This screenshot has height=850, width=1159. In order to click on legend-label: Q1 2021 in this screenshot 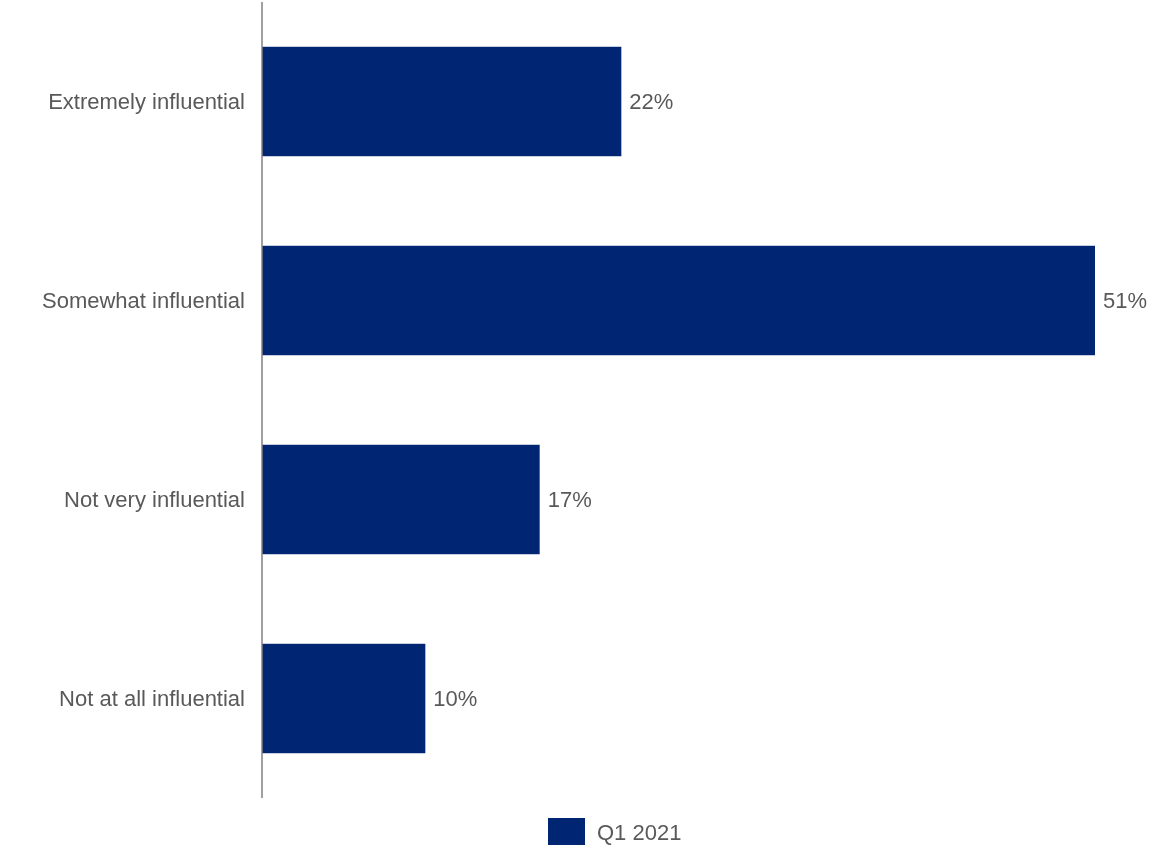, I will do `click(639, 832)`.